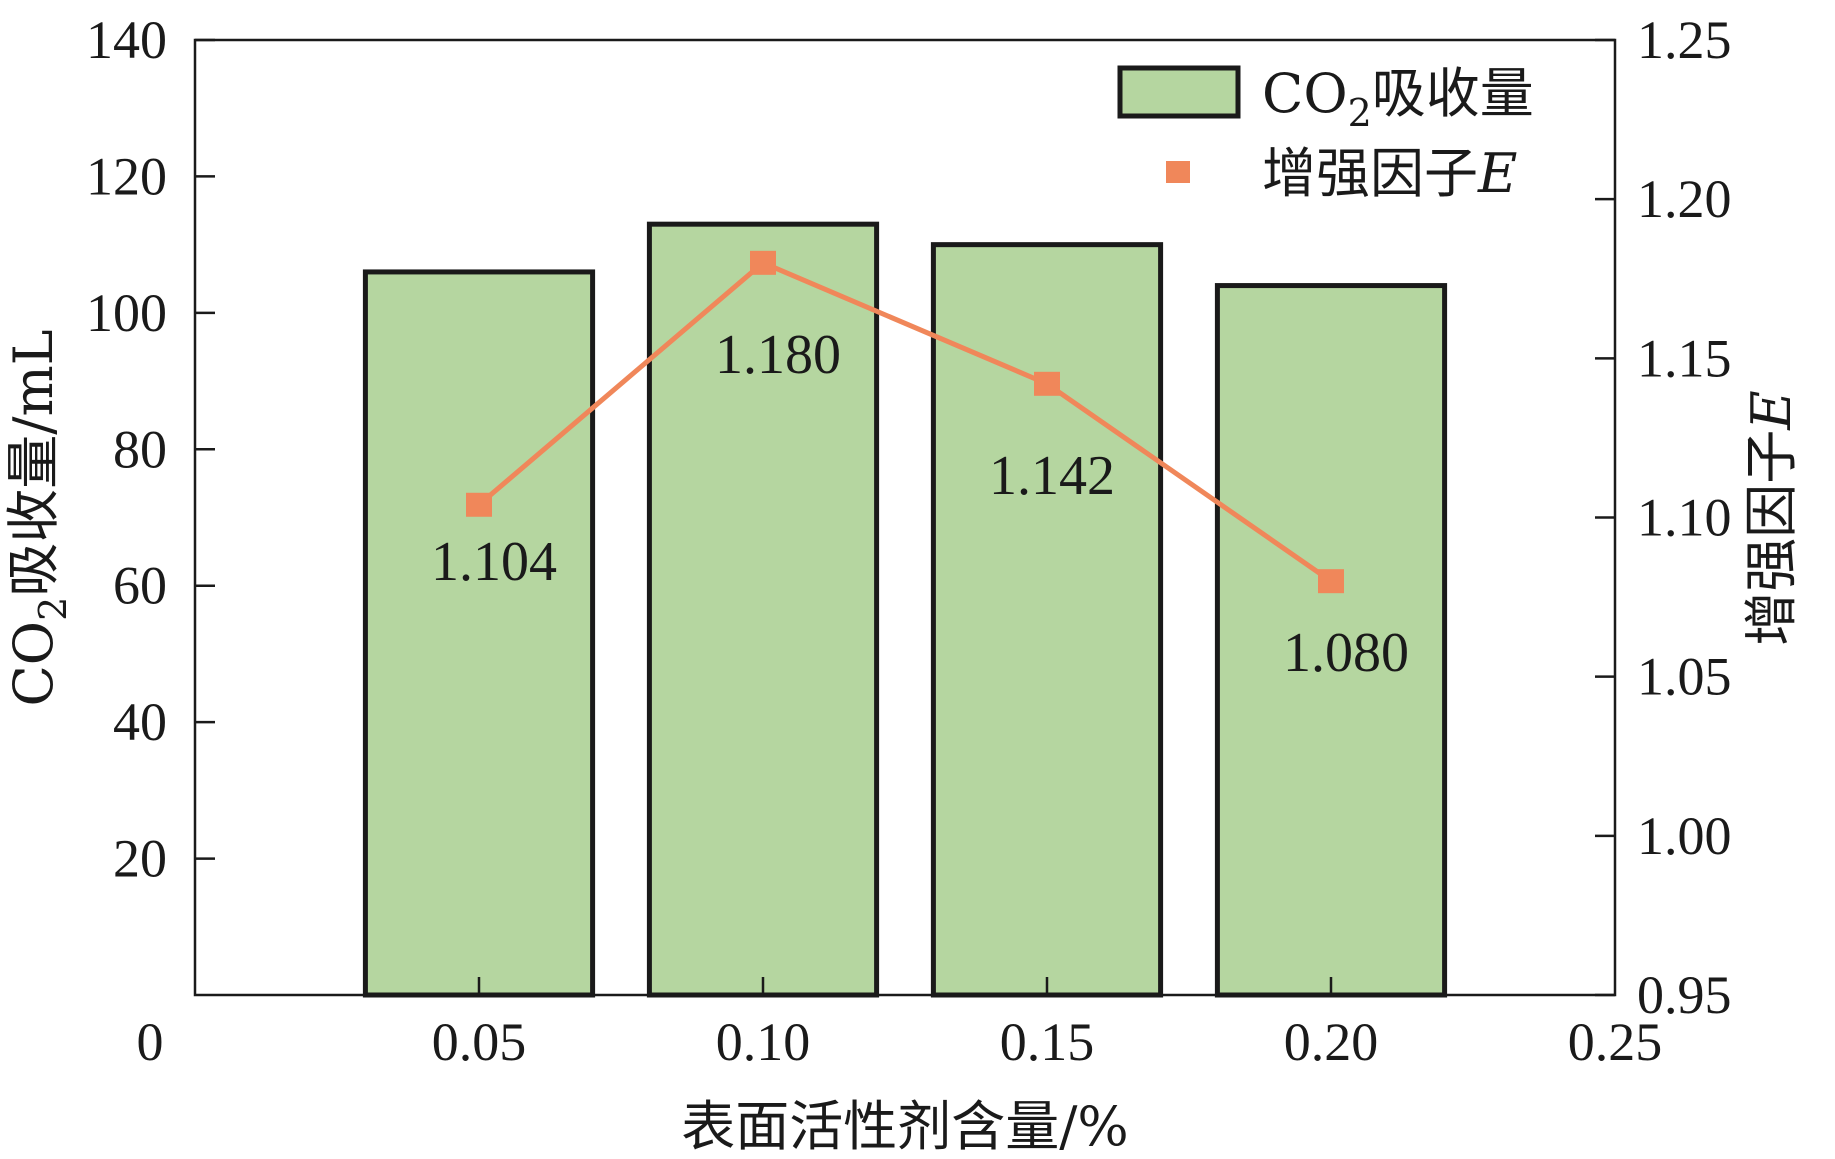 This screenshot has width=1835, height=1159. What do you see at coordinates (33, 462) in the screenshot?
I see `y-axis-left-title-rest: 吸收量/mL` at bounding box center [33, 462].